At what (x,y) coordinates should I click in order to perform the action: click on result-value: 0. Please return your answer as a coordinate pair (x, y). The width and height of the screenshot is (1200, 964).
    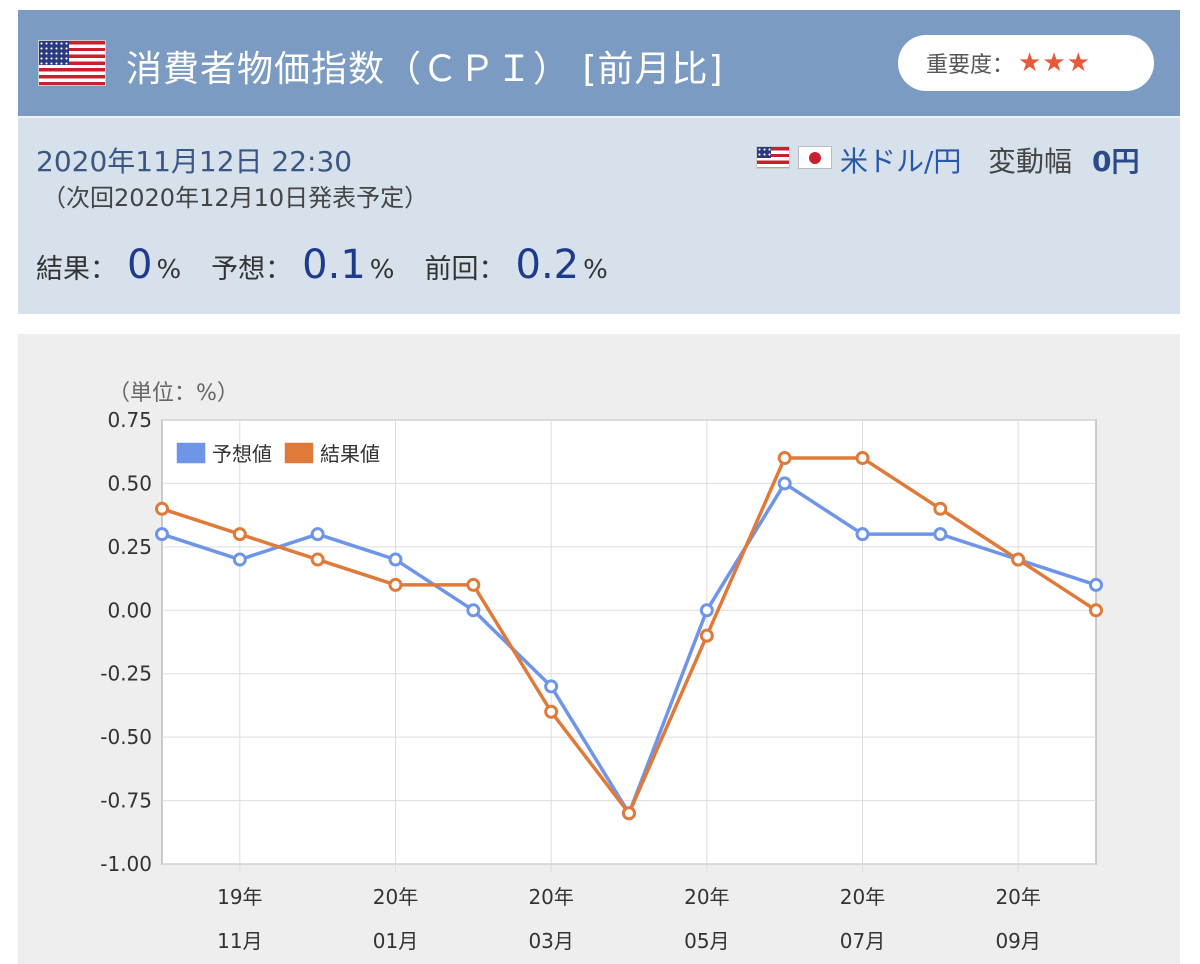
    Looking at the image, I should click on (140, 265).